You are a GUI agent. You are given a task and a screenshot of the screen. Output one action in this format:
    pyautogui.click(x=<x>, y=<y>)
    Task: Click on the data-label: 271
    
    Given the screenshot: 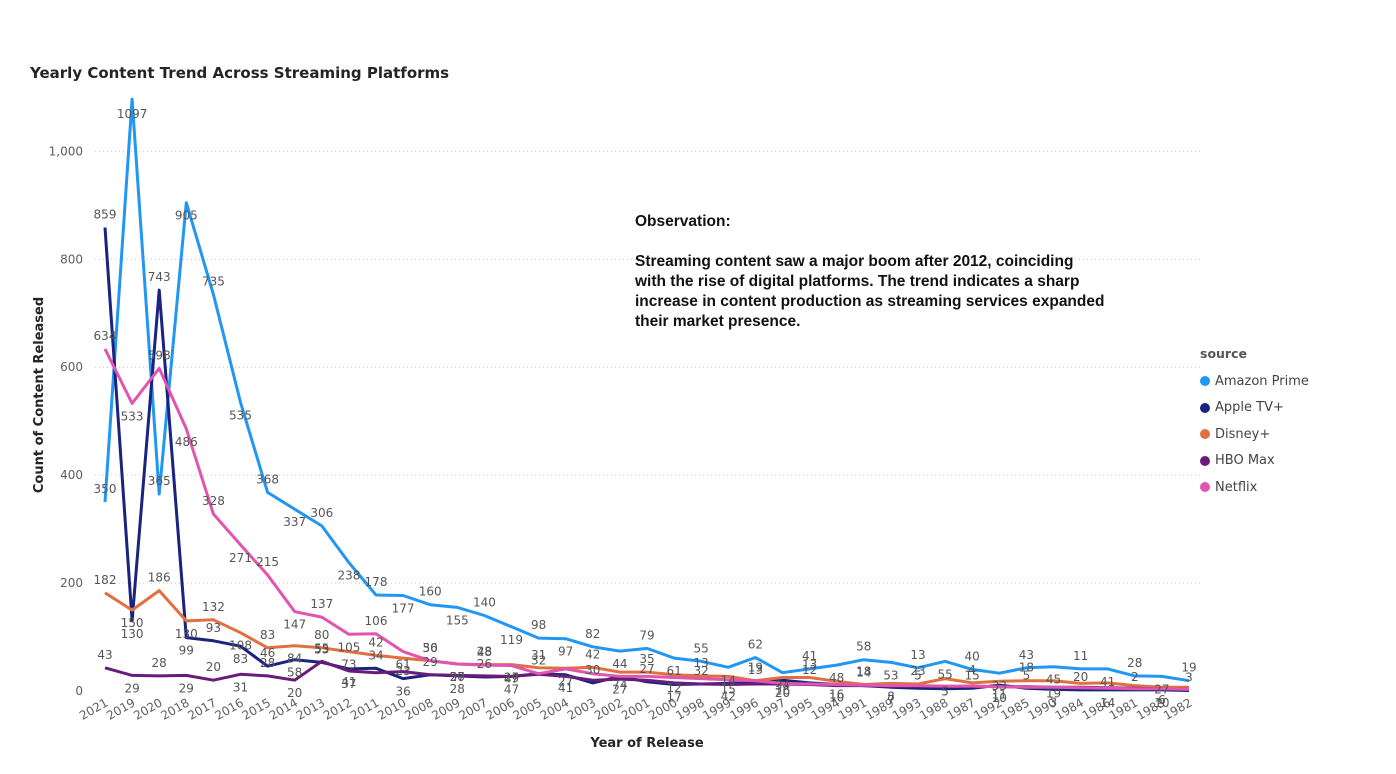 What is the action you would take?
    pyautogui.click(x=240, y=558)
    